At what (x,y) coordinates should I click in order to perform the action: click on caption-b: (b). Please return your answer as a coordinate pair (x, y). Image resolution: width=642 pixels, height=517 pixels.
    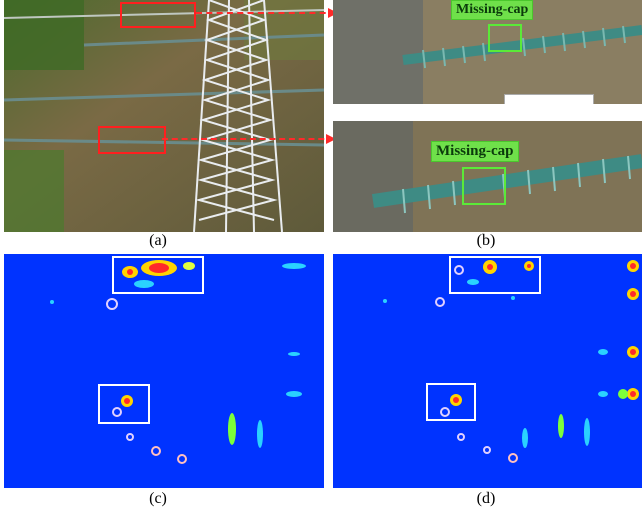
    Looking at the image, I should click on (486, 240).